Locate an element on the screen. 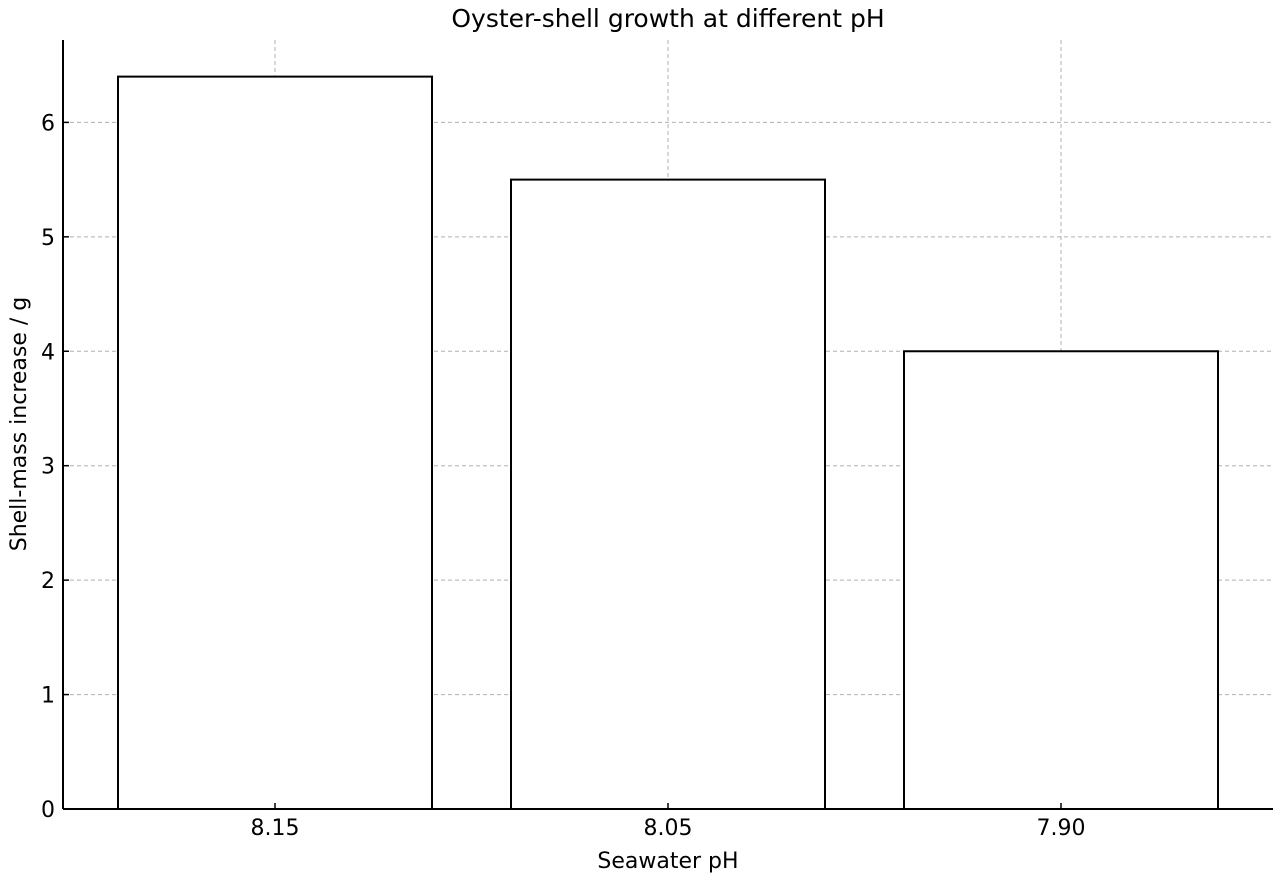 This screenshot has width=1280, height=880. y-axis-label: Shell-mass increase / g is located at coordinates (19, 424).